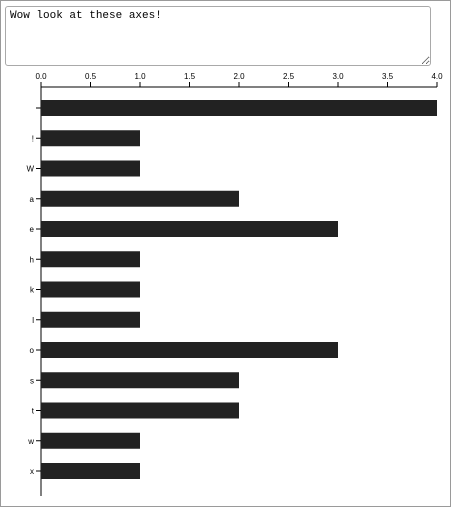 This screenshot has width=451, height=507. What do you see at coordinates (437, 76) in the screenshot?
I see `x-tick-label: 4.0` at bounding box center [437, 76].